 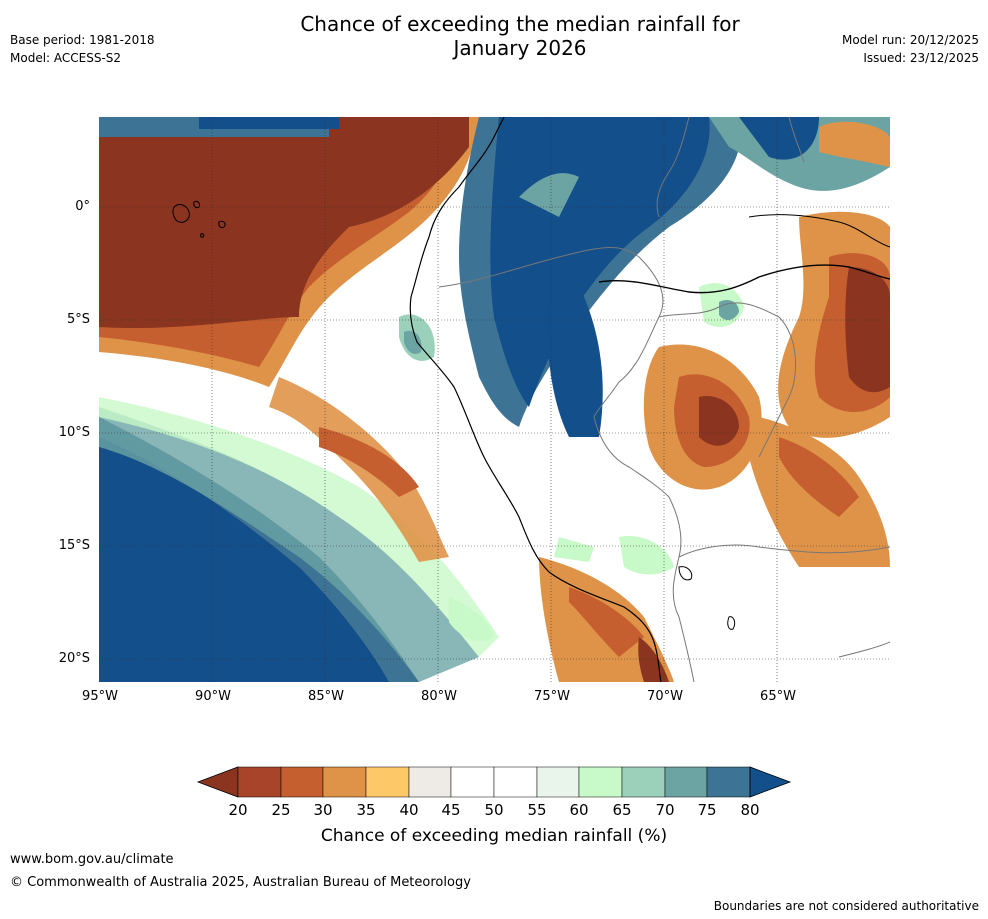 What do you see at coordinates (579, 810) in the screenshot?
I see `colorbar-label-60: 60` at bounding box center [579, 810].